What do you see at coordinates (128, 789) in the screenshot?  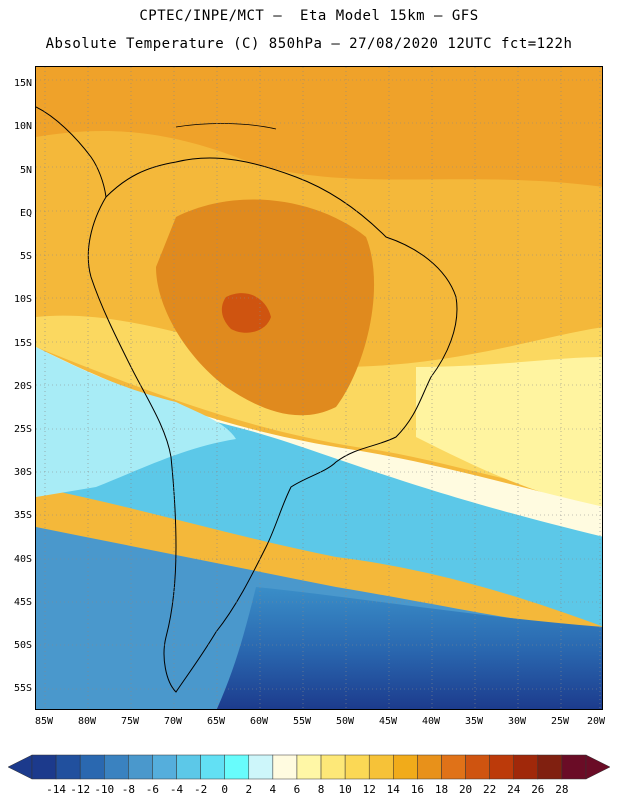 I see `colorbar-label: -8` at bounding box center [128, 789].